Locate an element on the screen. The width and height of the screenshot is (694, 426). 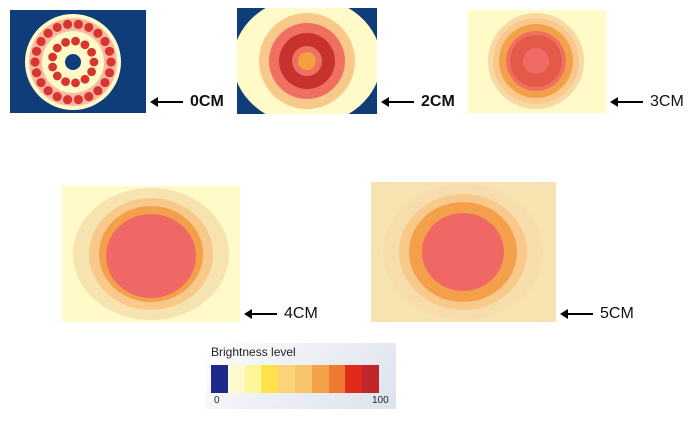
label-text: 3CM is located at coordinates (667, 101).